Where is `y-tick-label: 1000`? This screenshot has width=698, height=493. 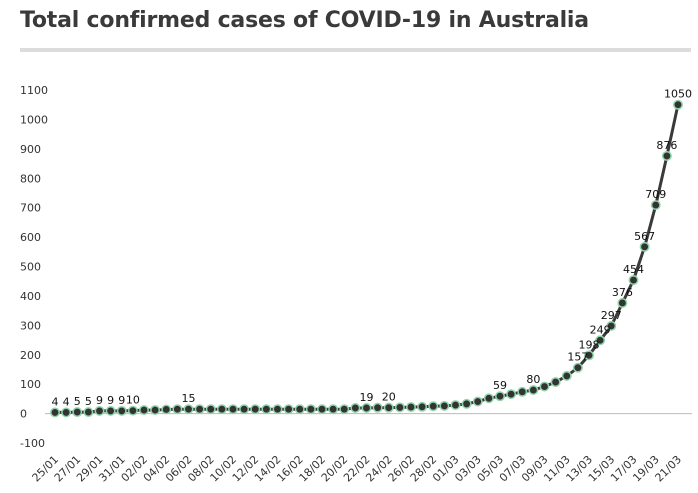 y-tick-label: 1000 is located at coordinates (34, 119).